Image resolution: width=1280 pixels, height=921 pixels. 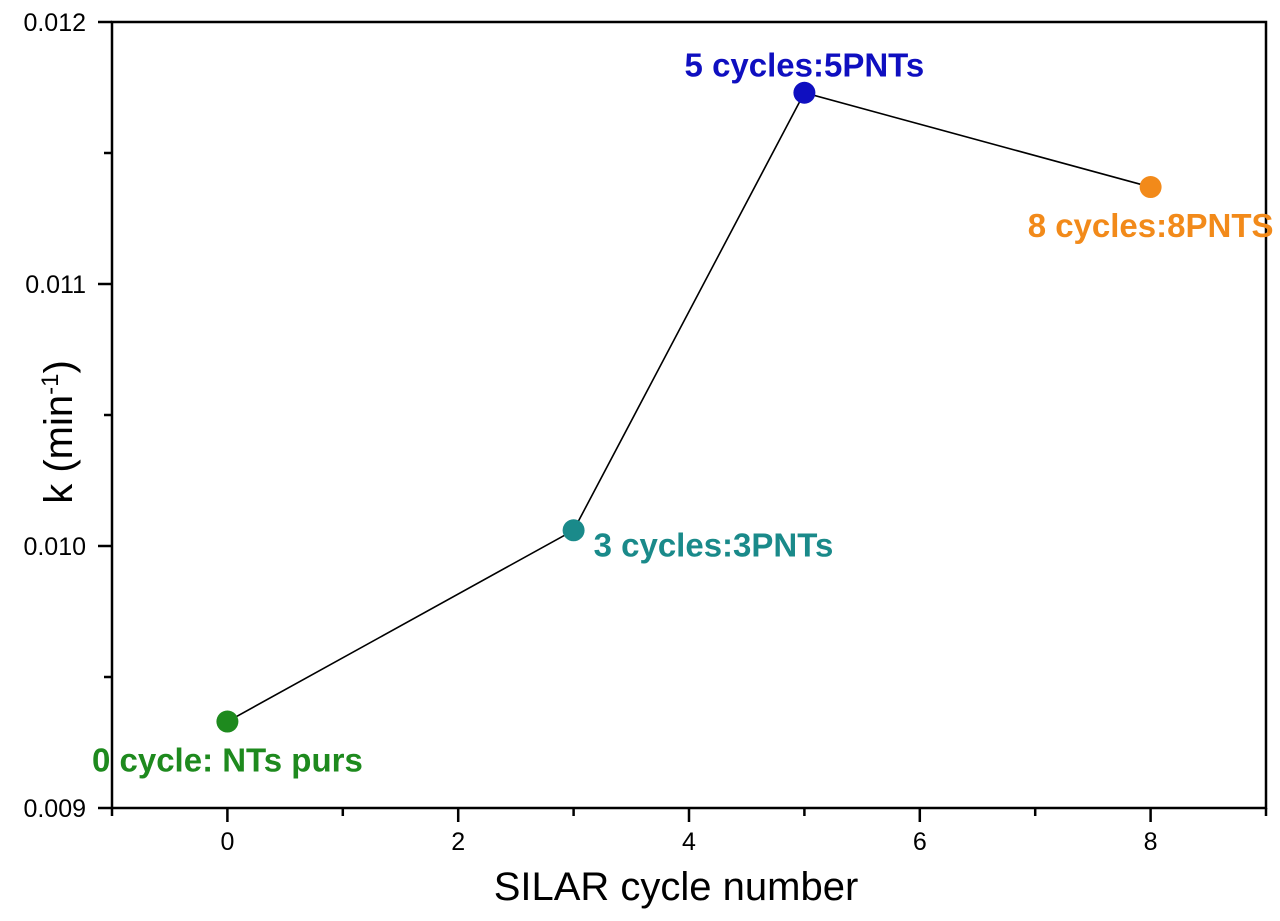 What do you see at coordinates (227, 760) in the screenshot?
I see `data-label: 0 cycle: NTs purs` at bounding box center [227, 760].